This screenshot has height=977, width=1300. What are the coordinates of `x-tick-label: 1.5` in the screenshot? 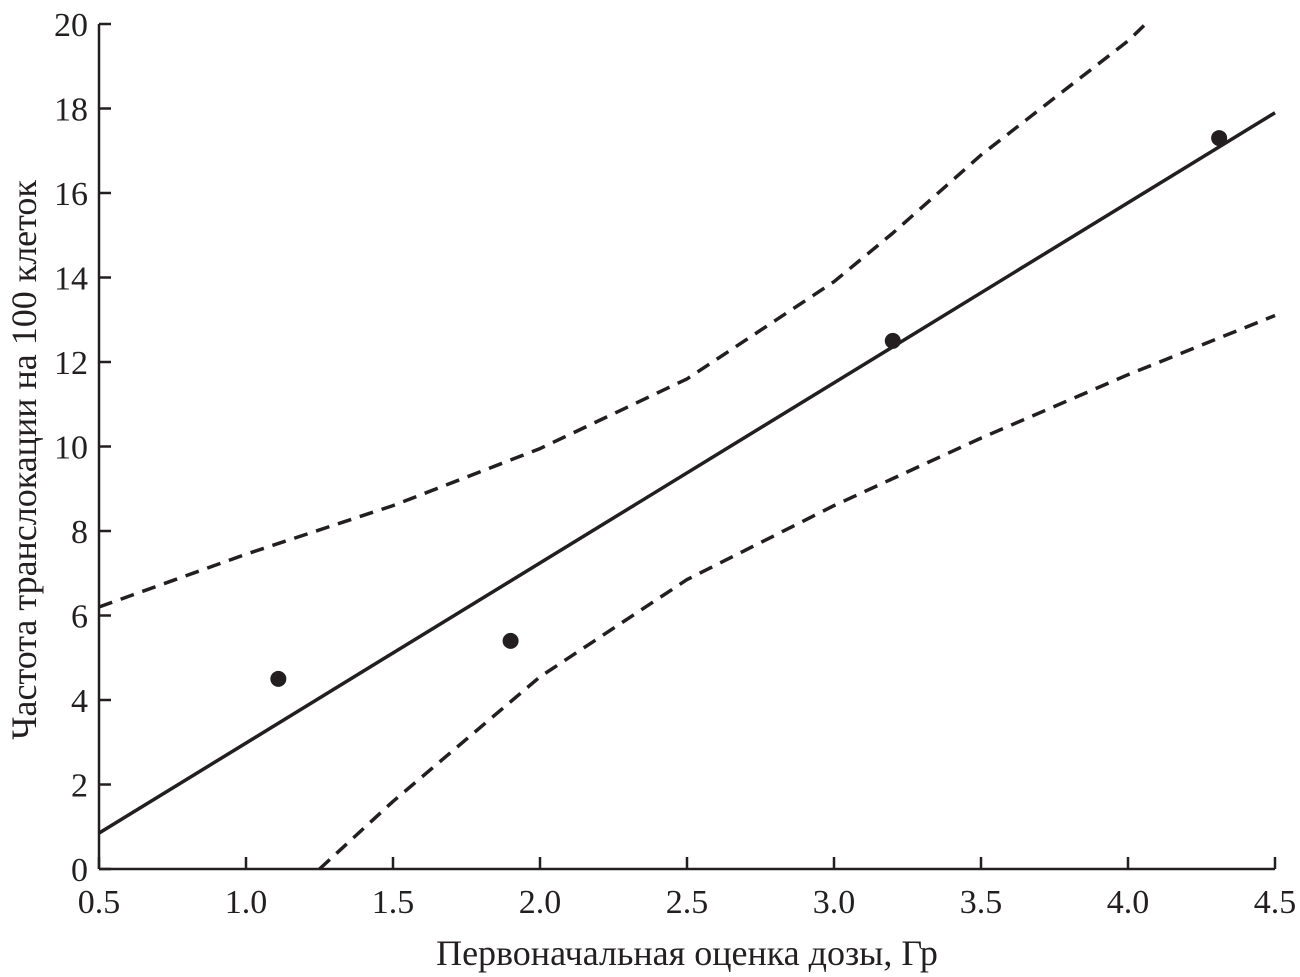 It's located at (393, 902).